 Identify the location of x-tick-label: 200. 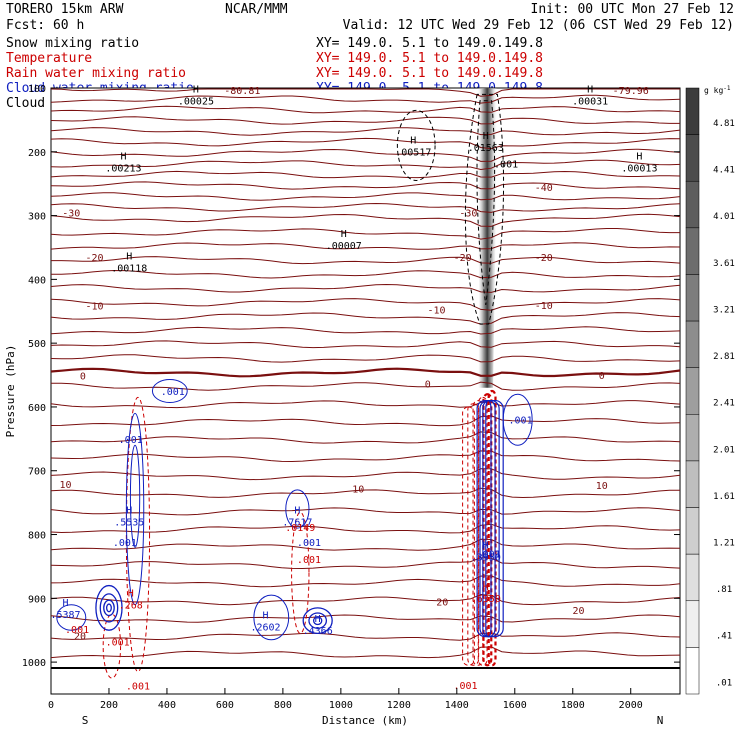
(109, 705).